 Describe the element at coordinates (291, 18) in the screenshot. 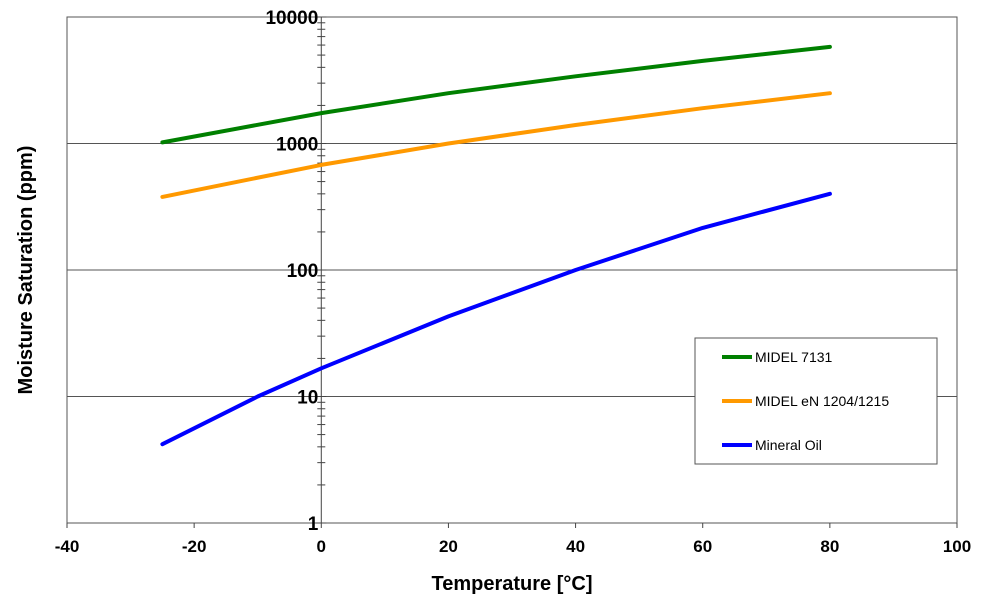

I see `y-tick-label: 10000` at that location.